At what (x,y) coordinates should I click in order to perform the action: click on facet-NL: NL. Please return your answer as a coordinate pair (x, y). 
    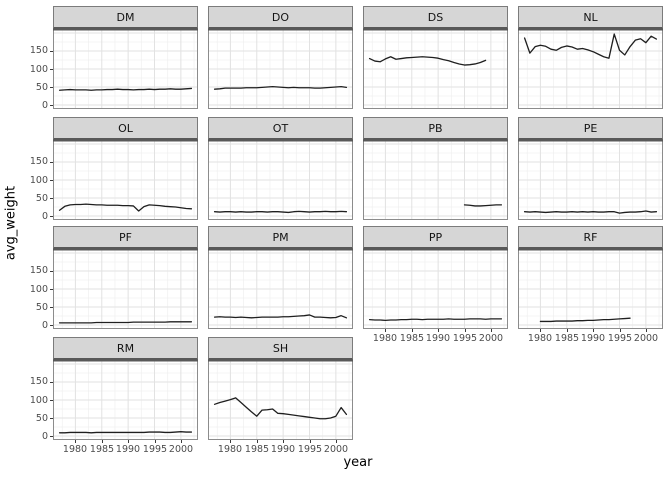
    Looking at the image, I should click on (590, 57).